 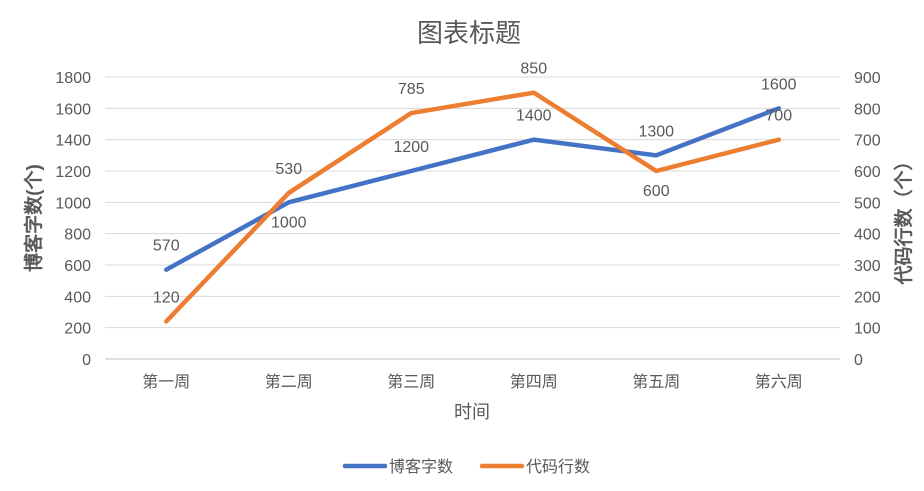 What do you see at coordinates (166, 382) in the screenshot?
I see `x-tick-label: 第一周` at bounding box center [166, 382].